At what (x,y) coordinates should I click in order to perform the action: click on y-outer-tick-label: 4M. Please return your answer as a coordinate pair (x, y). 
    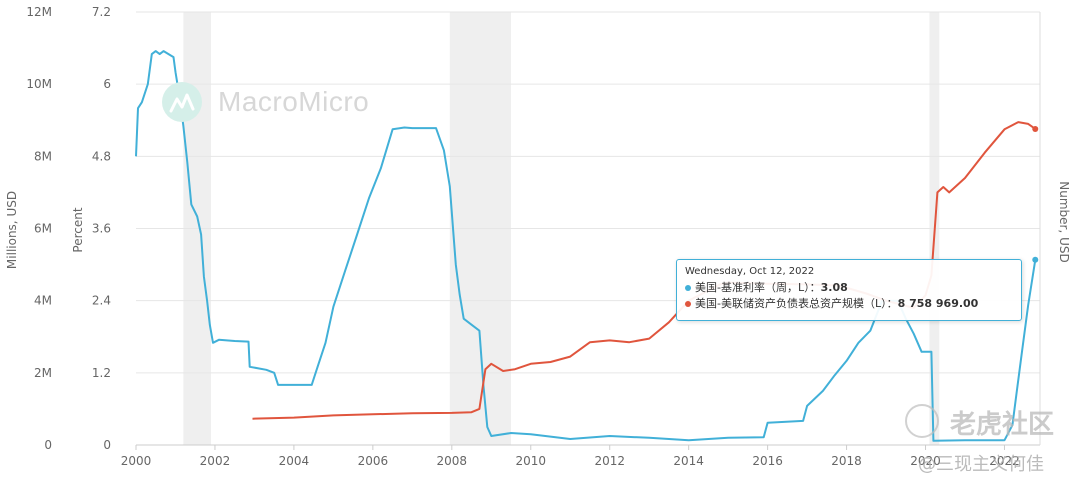
    Looking at the image, I should click on (43, 301).